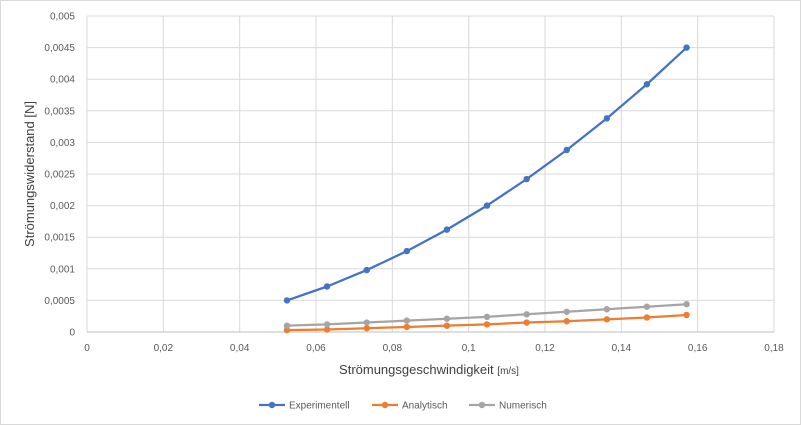 This screenshot has width=801, height=425. I want to click on y-tick-label: 0,004, so click(62, 80).